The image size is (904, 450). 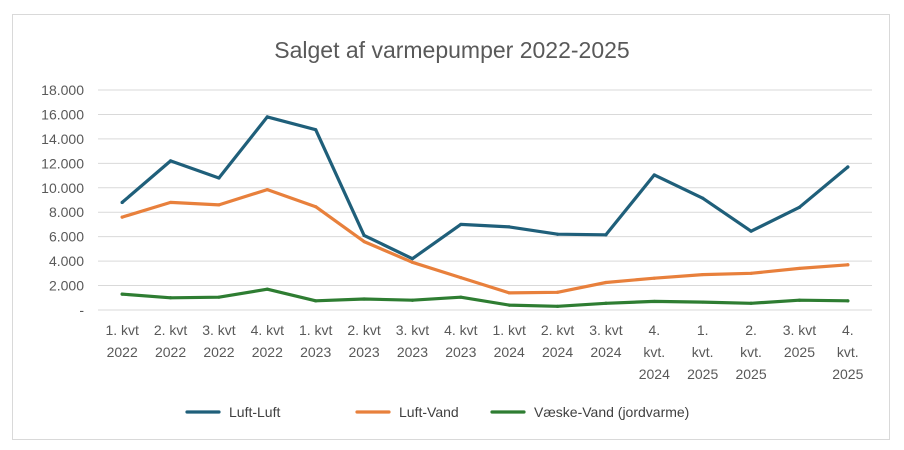 What do you see at coordinates (429, 412) in the screenshot?
I see `legend-label: Luft-Vand` at bounding box center [429, 412].